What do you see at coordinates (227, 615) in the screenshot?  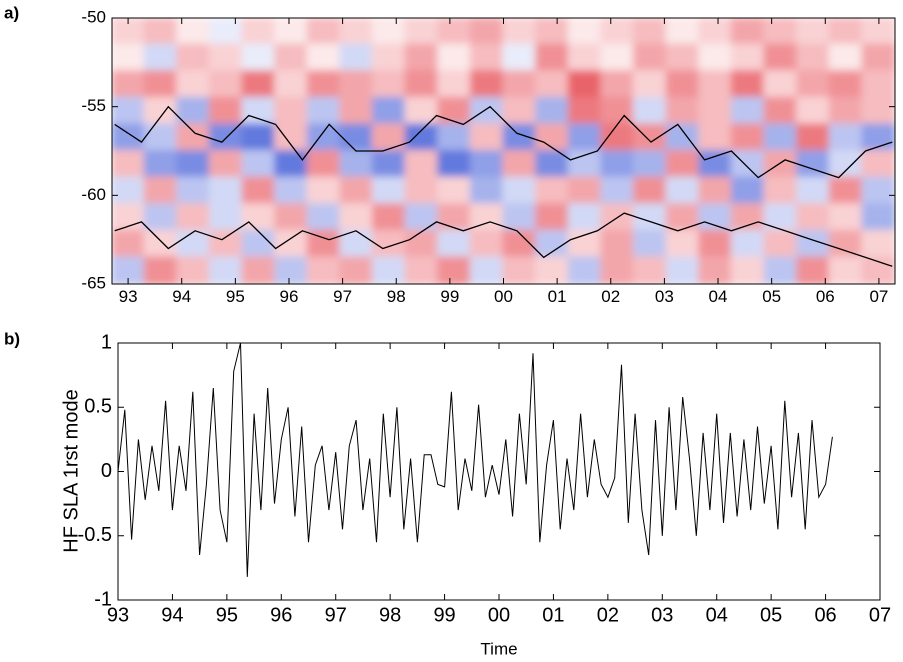 I see `x-tick-label: 95` at bounding box center [227, 615].